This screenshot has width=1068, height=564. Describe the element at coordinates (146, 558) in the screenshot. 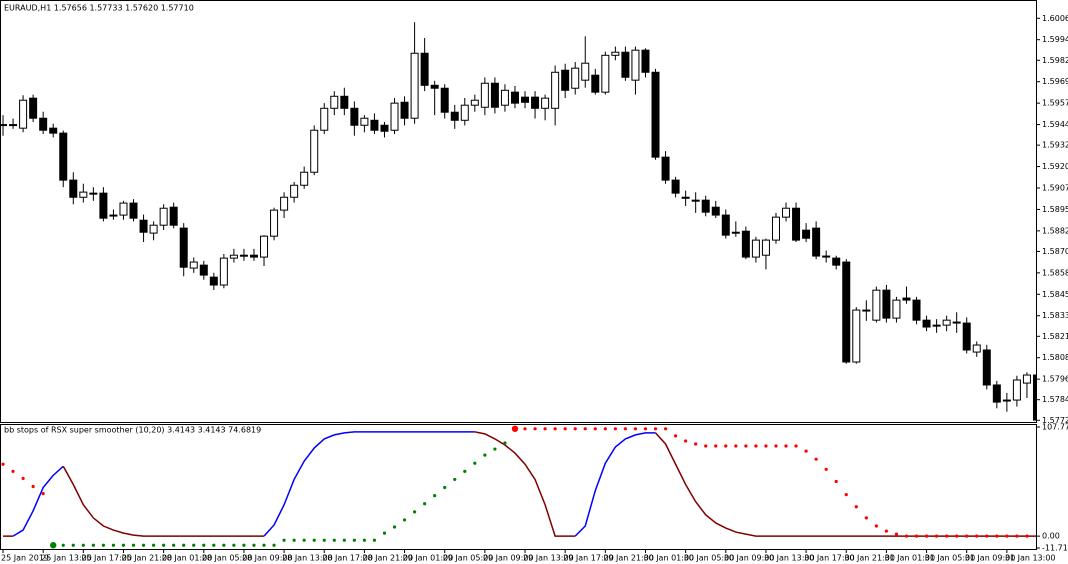

I see `x-tick-label: 25 Jan 21:00` at that location.